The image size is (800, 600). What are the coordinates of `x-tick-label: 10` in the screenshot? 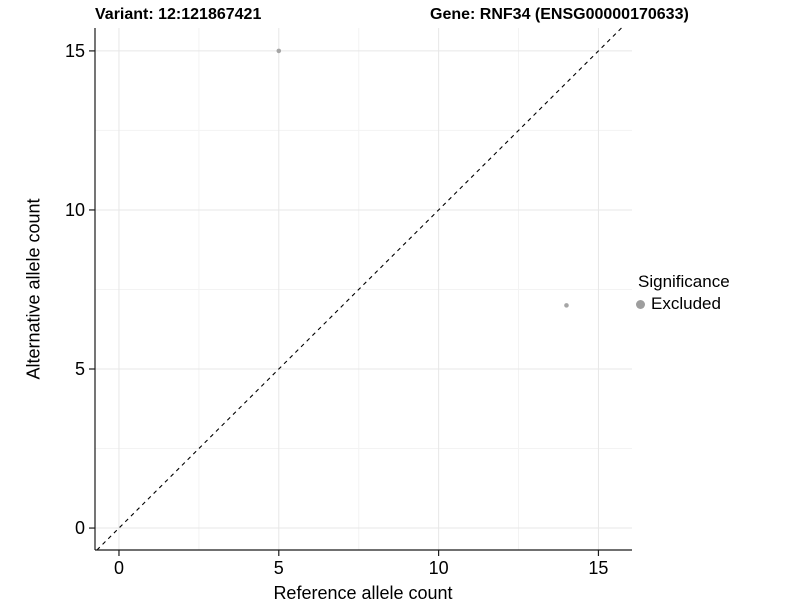 It's located at (439, 568).